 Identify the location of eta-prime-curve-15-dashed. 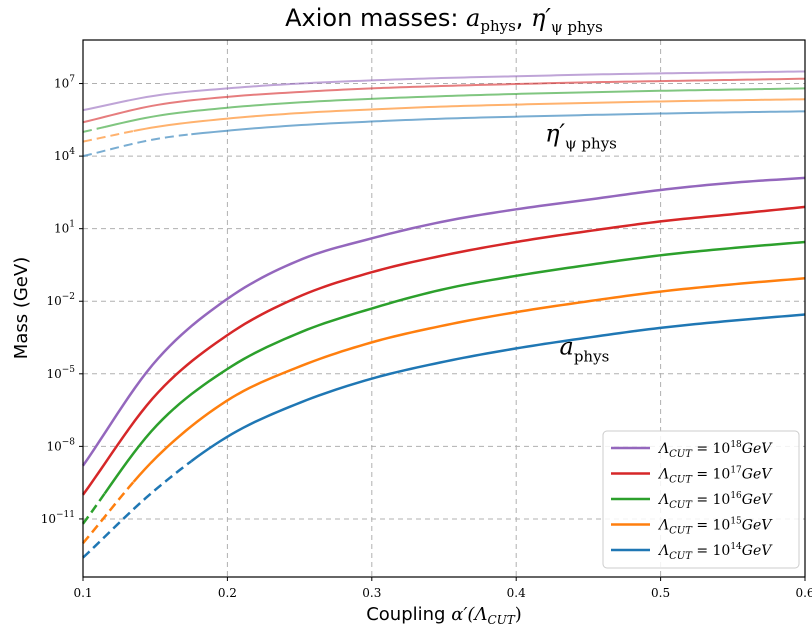
(108, 136).